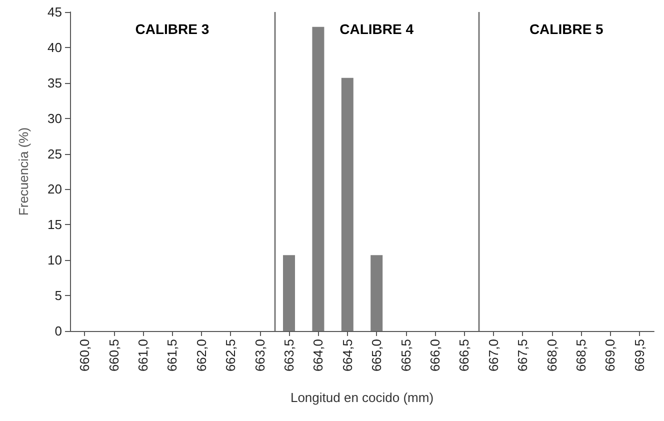 This screenshot has height=421, width=664. What do you see at coordinates (55, 224) in the screenshot?
I see `y-tick-label: 15` at bounding box center [55, 224].